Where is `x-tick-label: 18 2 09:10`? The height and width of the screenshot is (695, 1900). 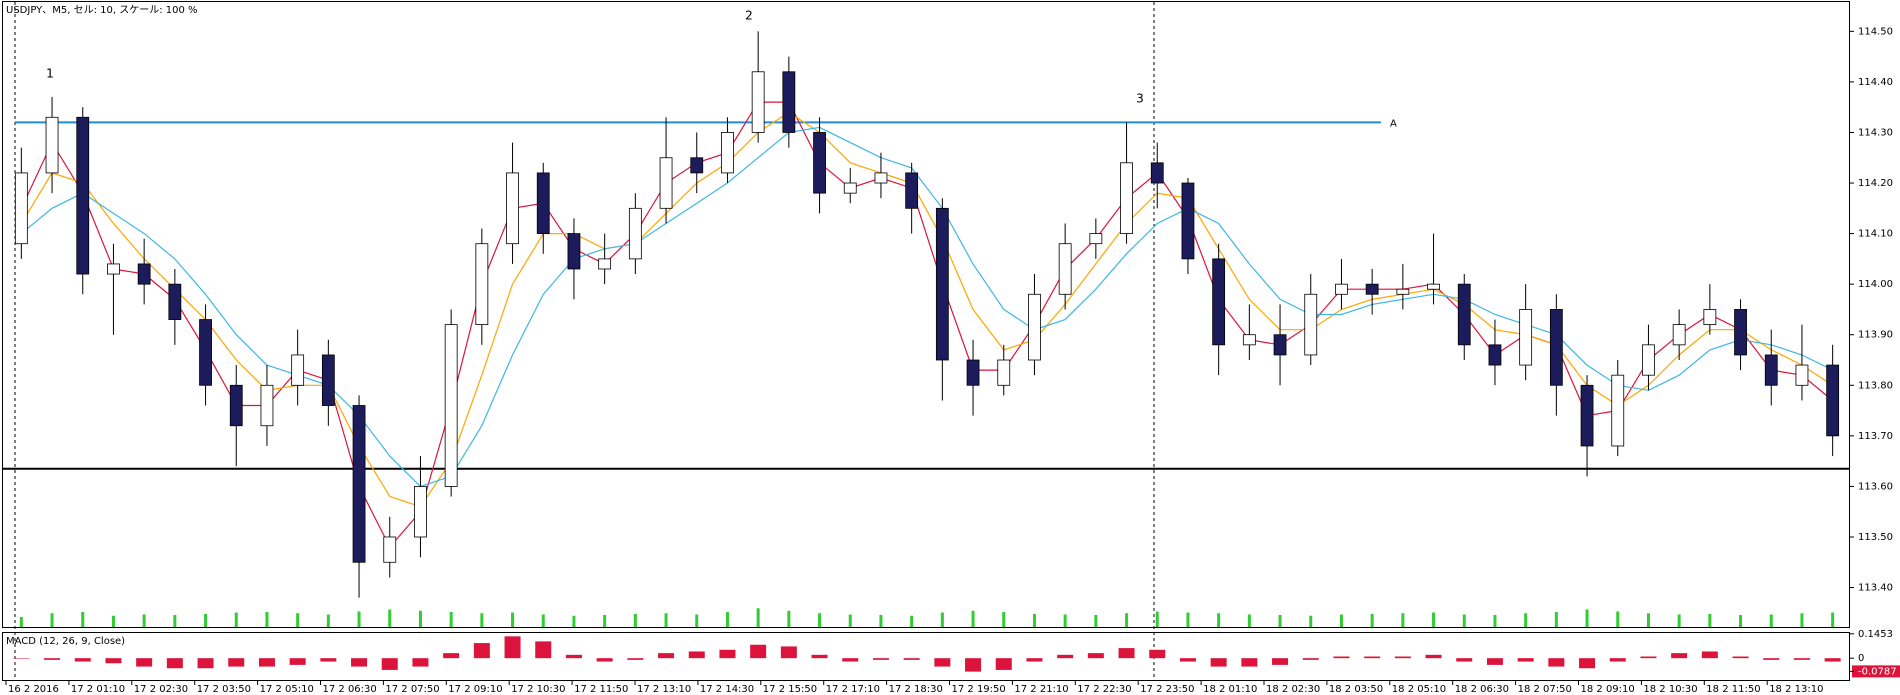
x-tick-label: 18 2 09:10 is located at coordinates (1608, 689).